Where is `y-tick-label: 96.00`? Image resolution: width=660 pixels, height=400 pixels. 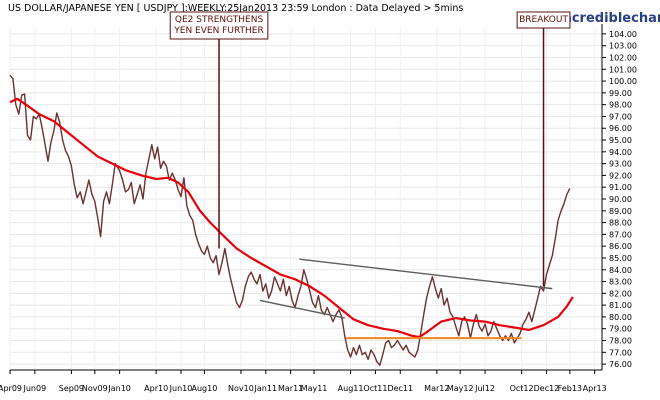 y-tick-label: 96.00 is located at coordinates (620, 128).